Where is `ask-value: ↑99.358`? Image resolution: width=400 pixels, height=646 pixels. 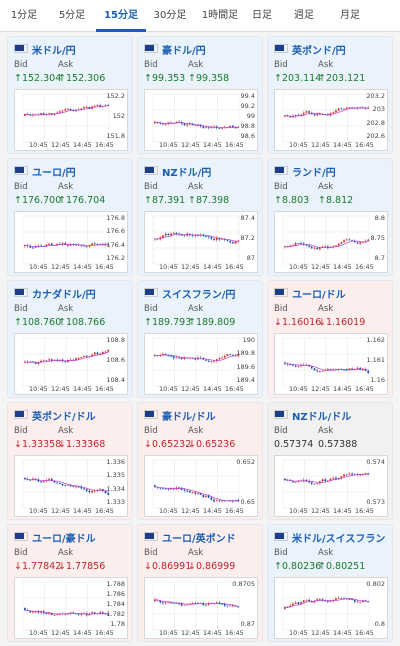 ask-value: ↑99.358 is located at coordinates (209, 78).